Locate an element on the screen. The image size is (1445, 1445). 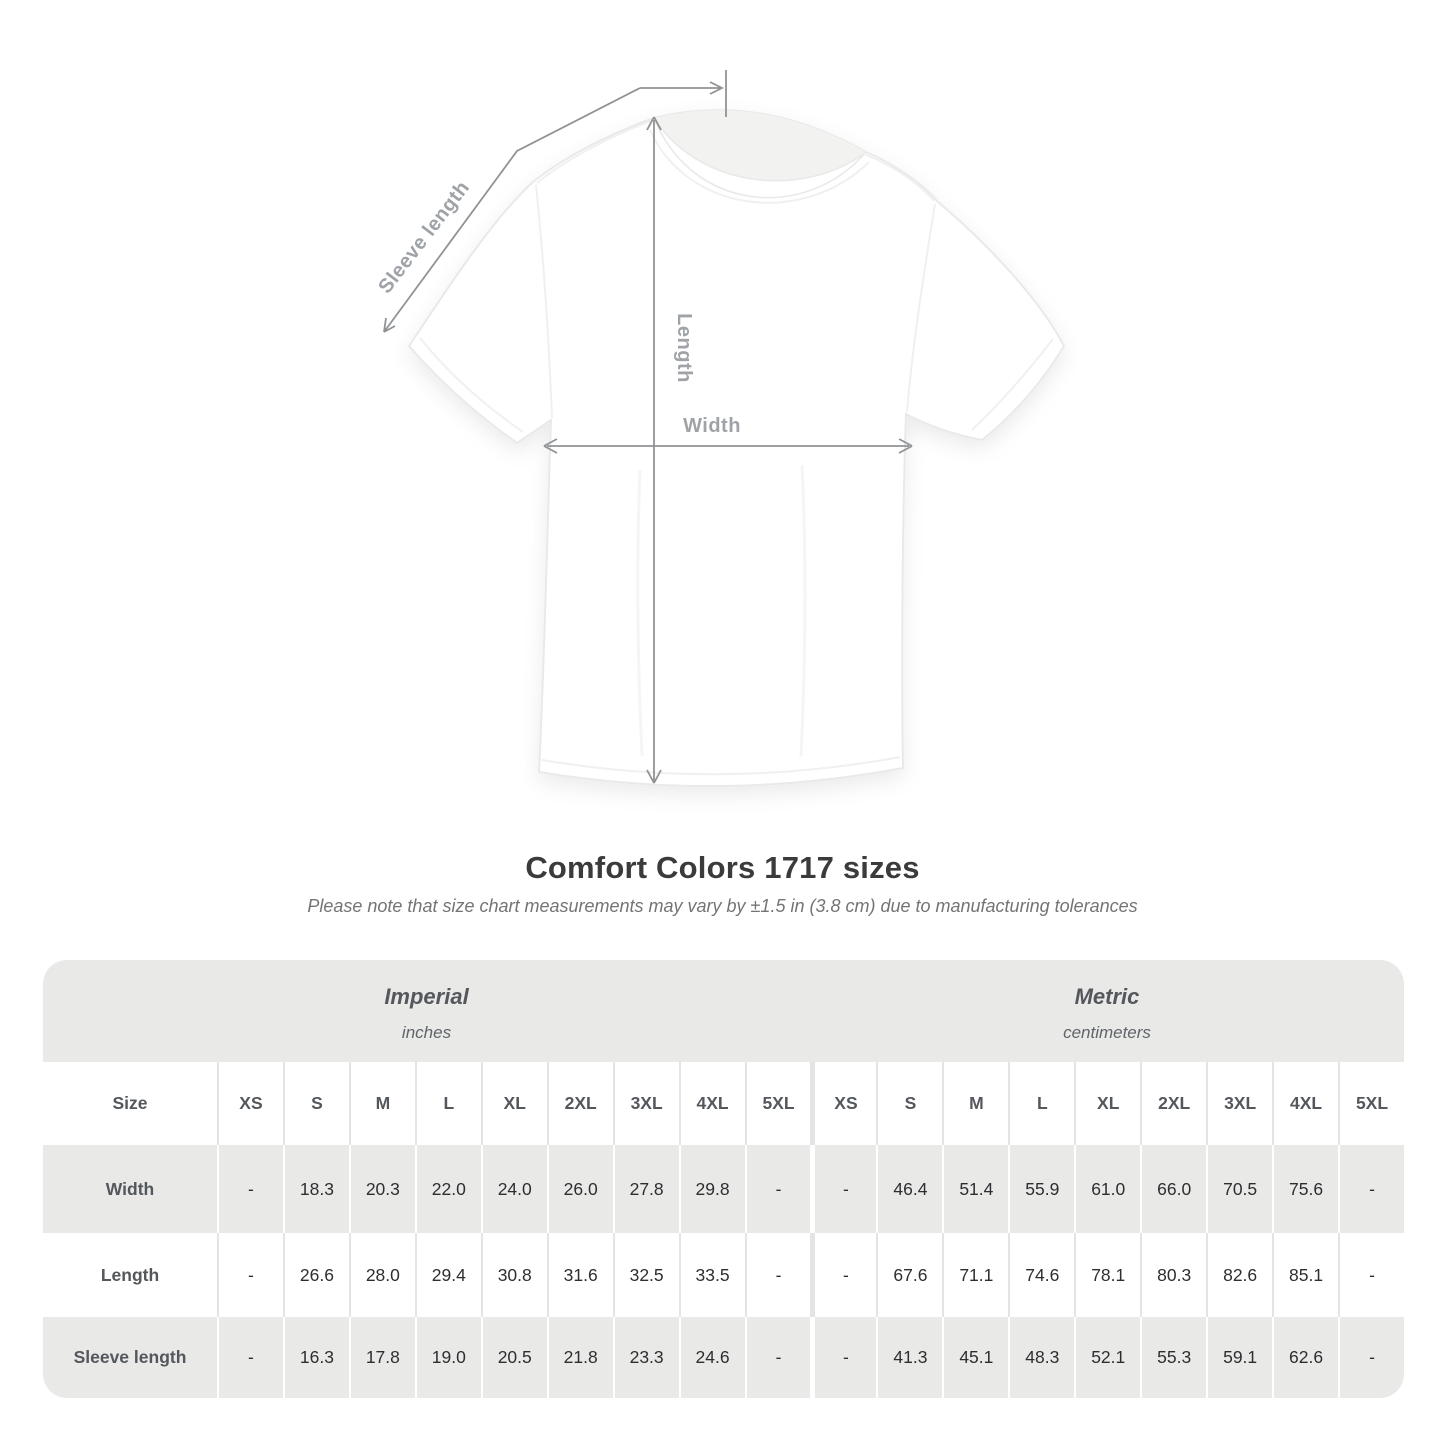
length-value: 33.5 is located at coordinates (711, 1275).